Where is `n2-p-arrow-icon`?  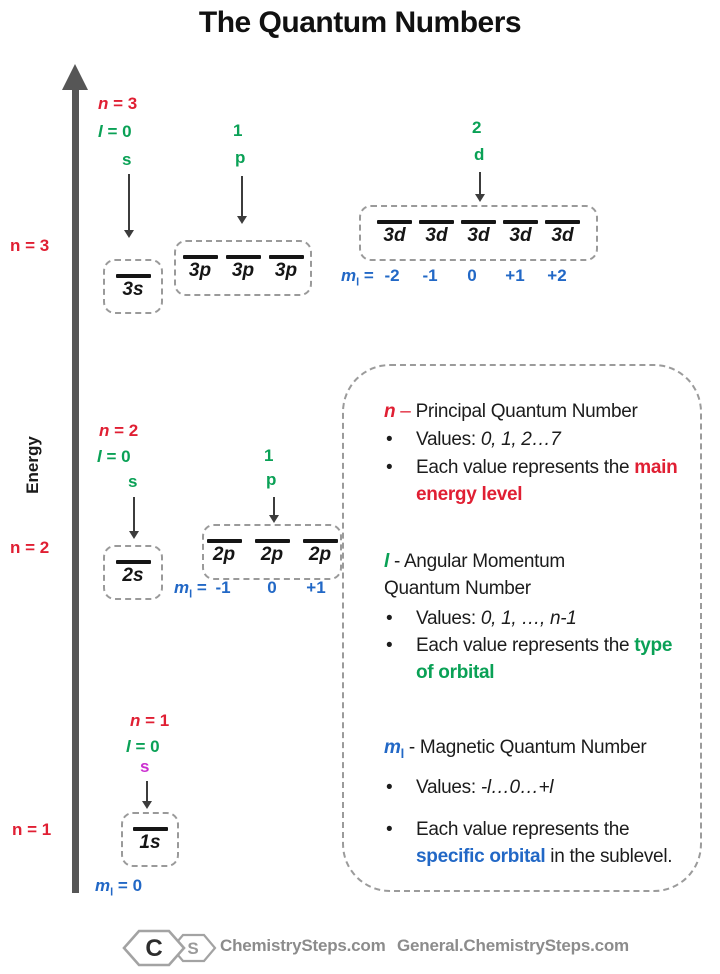
n2-p-arrow-icon is located at coordinates (273, 510).